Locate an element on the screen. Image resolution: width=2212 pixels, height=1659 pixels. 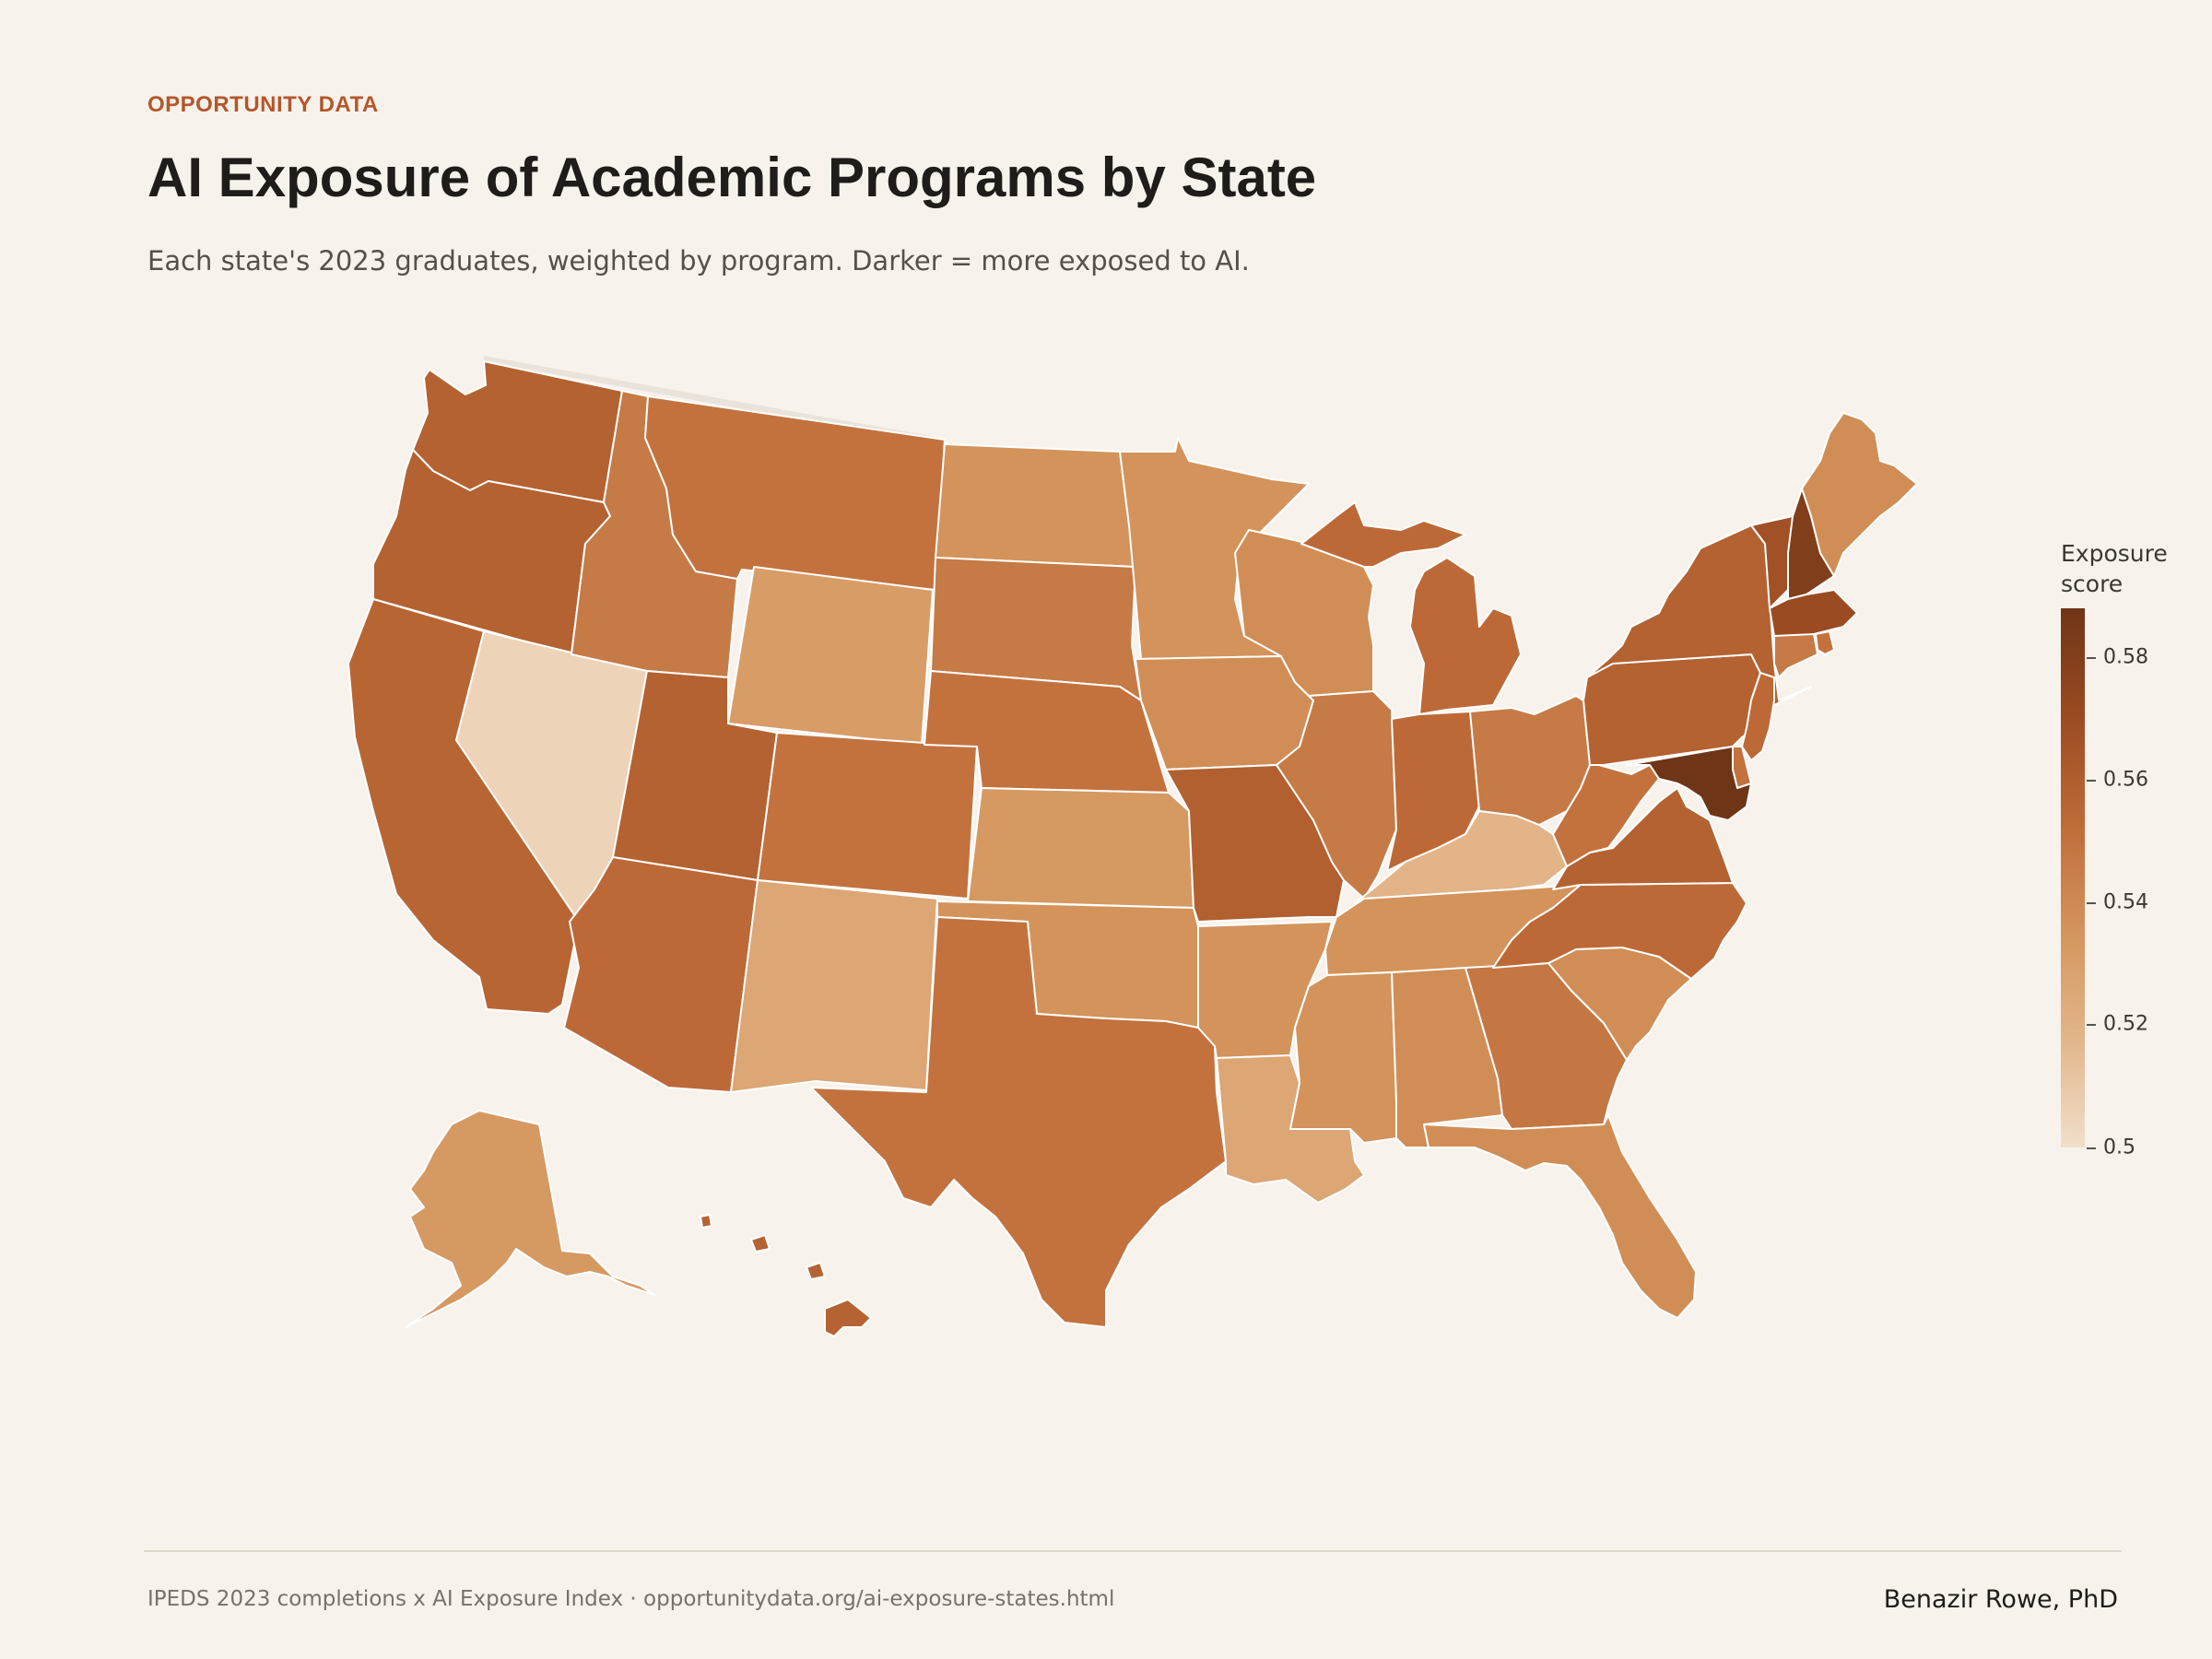
legend-tick-label: 0.52 is located at coordinates (2125, 1024).